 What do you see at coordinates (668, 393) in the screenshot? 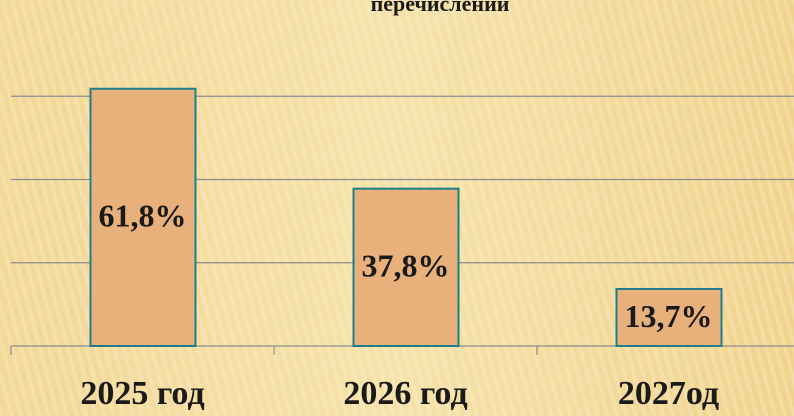
I see `x-tick-label: 2027од` at bounding box center [668, 393].